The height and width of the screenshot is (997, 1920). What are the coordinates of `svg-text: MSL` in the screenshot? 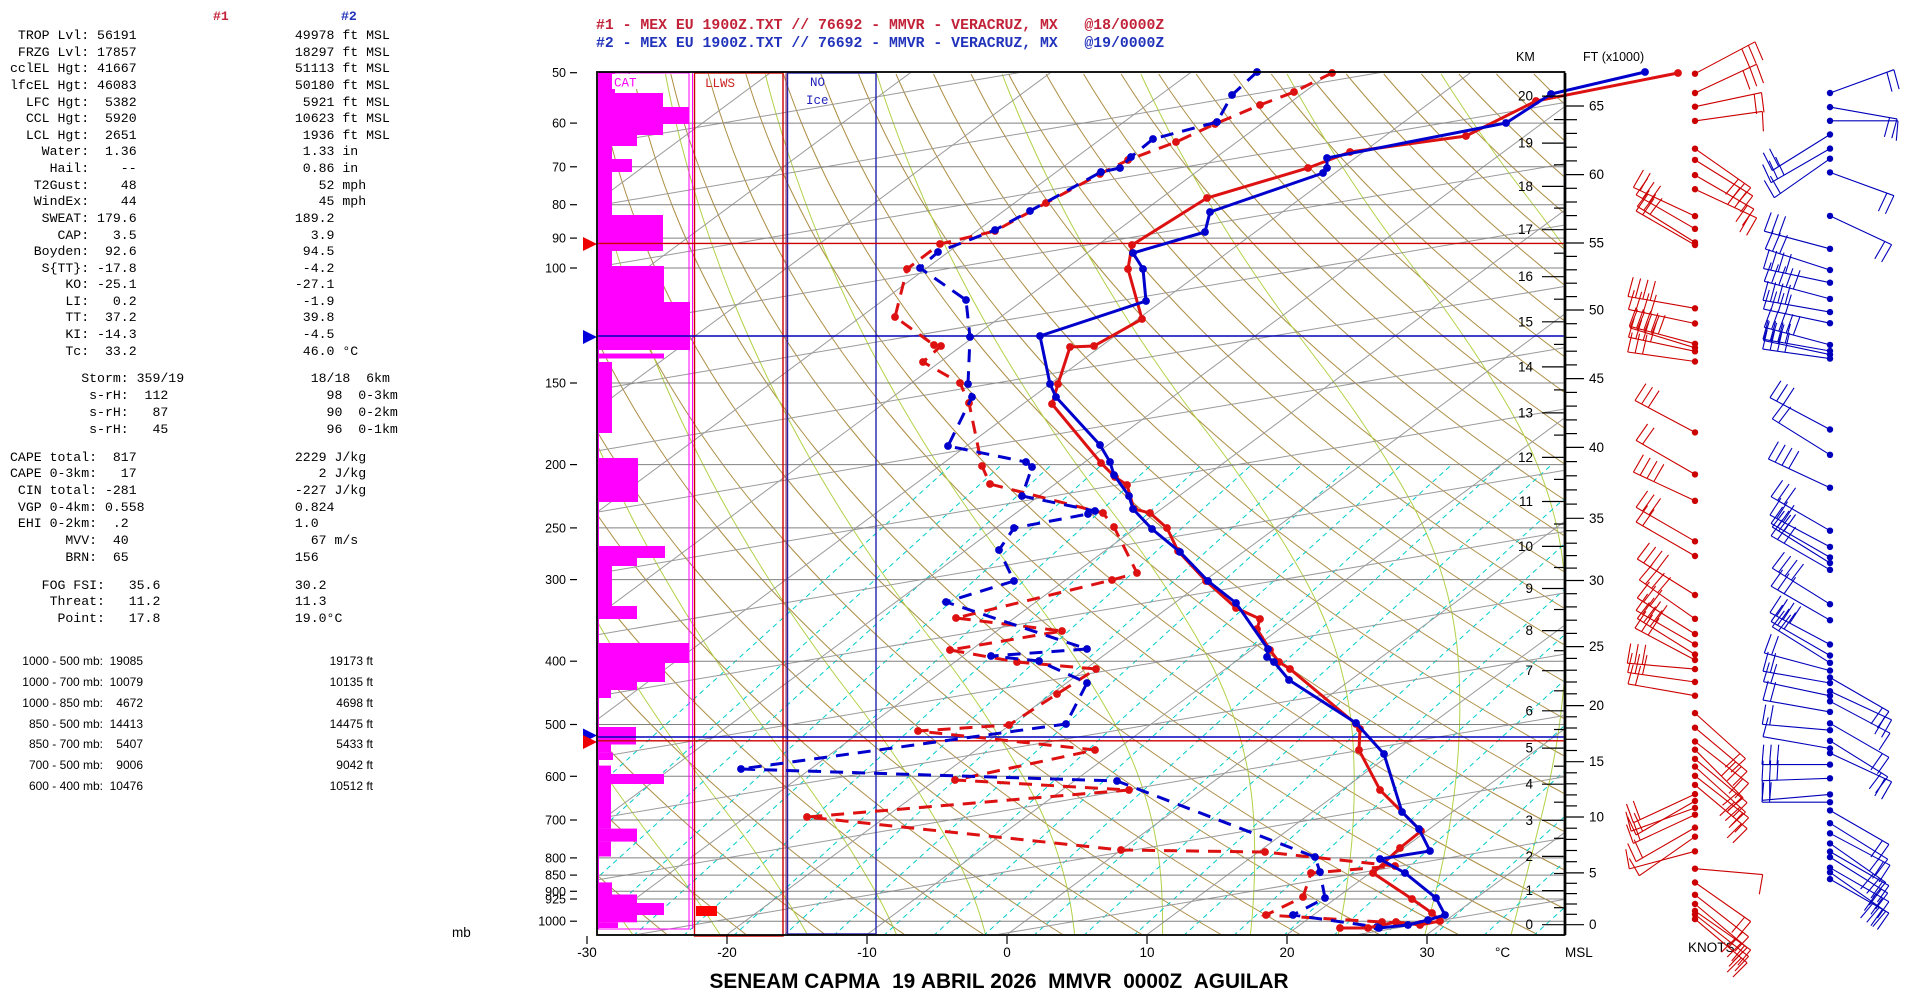 It's located at (1579, 952).